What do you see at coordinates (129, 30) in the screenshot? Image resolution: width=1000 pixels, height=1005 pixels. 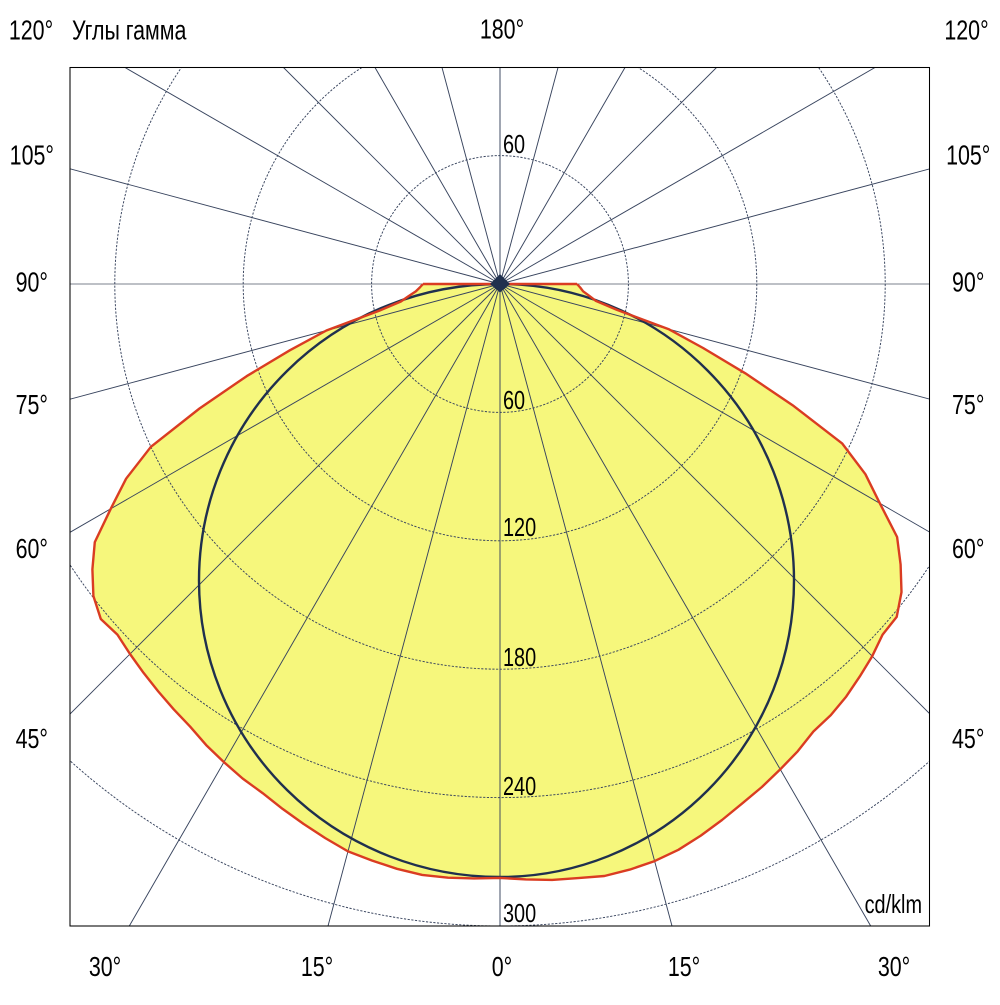 I see `svg-text: Углы гамма` at bounding box center [129, 30].